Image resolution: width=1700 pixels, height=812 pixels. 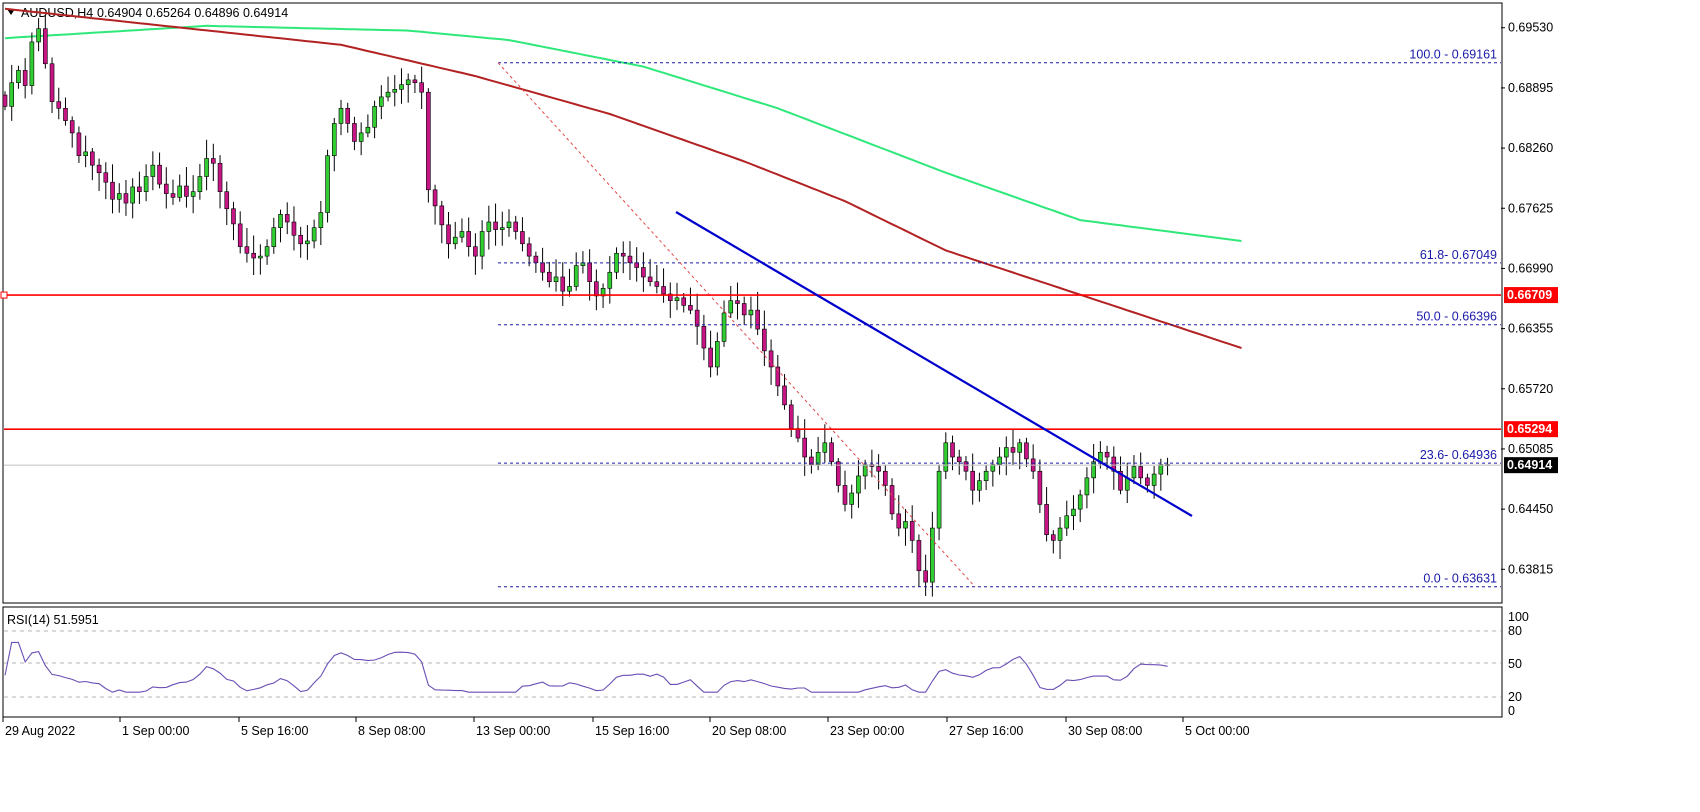 I want to click on price-axis-label: 0.65085, so click(x=1530, y=449).